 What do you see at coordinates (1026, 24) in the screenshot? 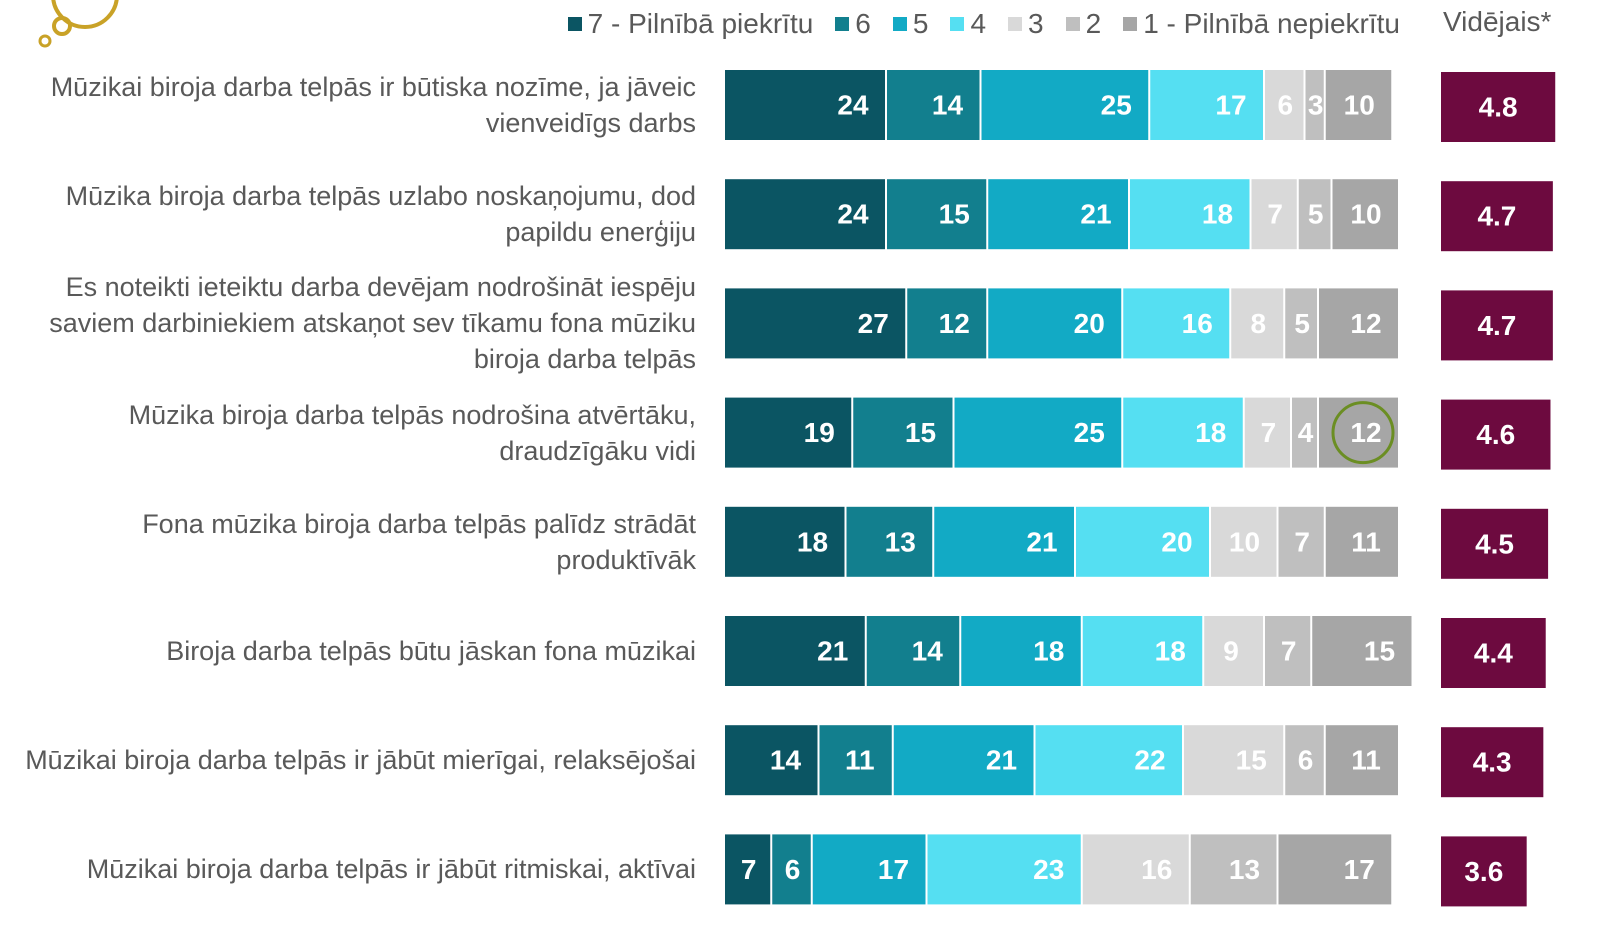
I see `legend-item: 3` at bounding box center [1026, 24].